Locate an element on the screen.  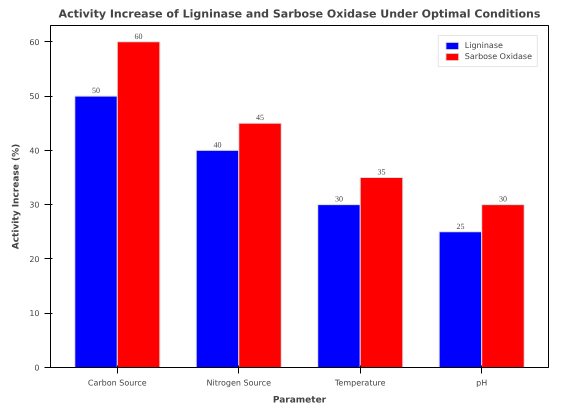
x-tick-label: Carbon Source is located at coordinates (117, 383).